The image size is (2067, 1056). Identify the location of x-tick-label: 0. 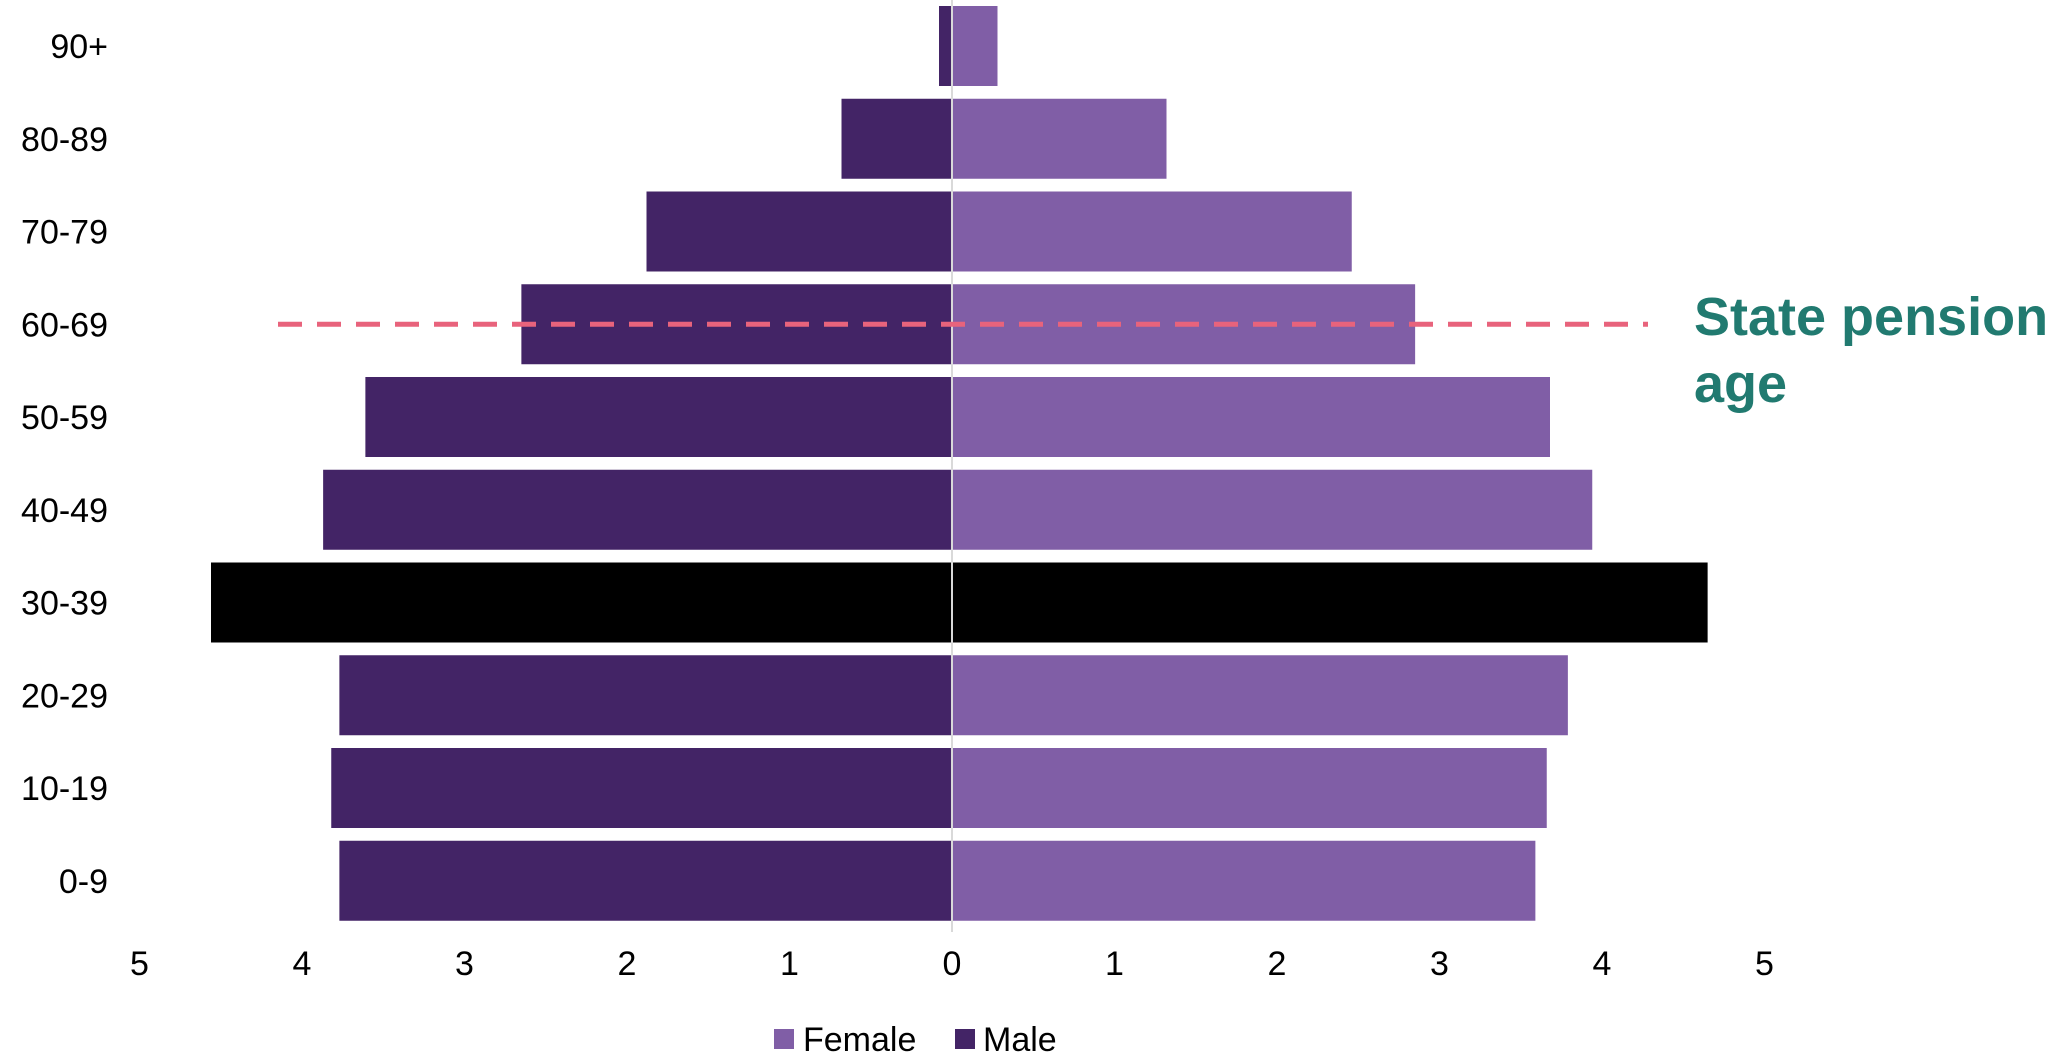
(952, 964).